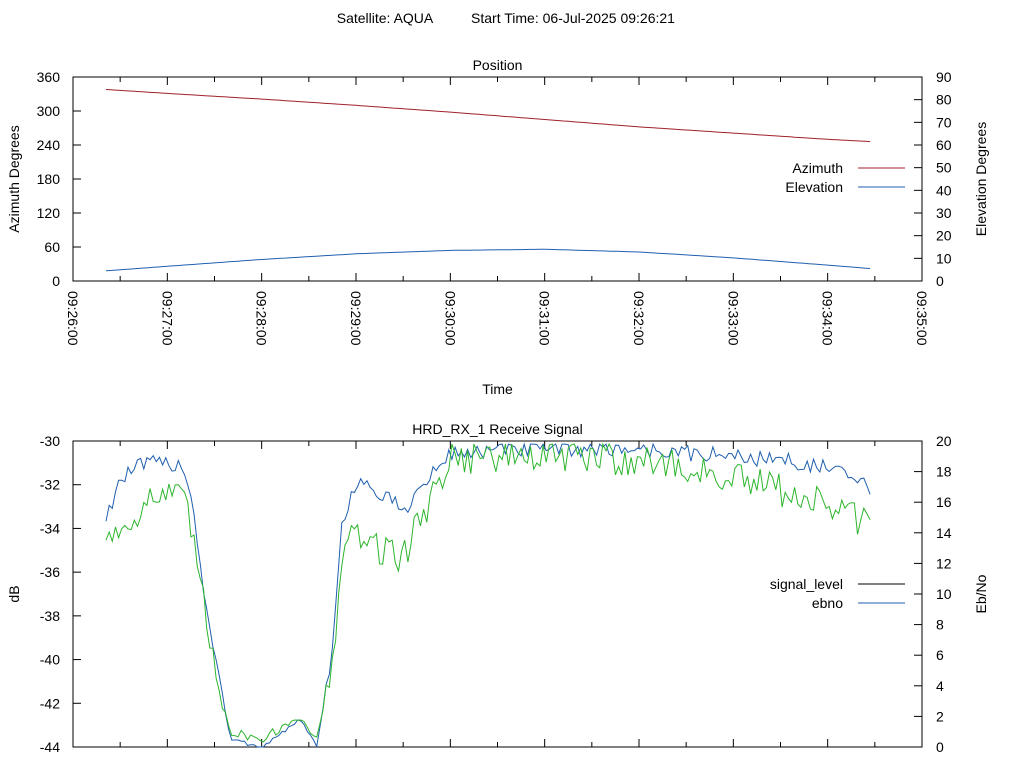 This screenshot has height=768, width=1024. I want to click on y-tick-label: 60, so click(52, 247).